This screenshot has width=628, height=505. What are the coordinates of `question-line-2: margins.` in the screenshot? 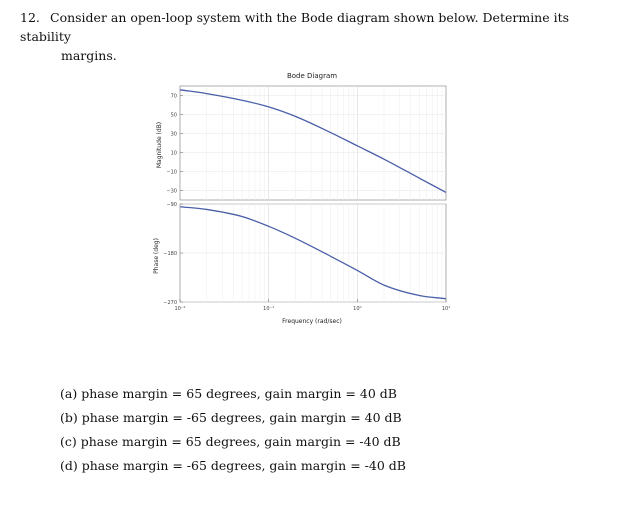 It's located at (89, 55).